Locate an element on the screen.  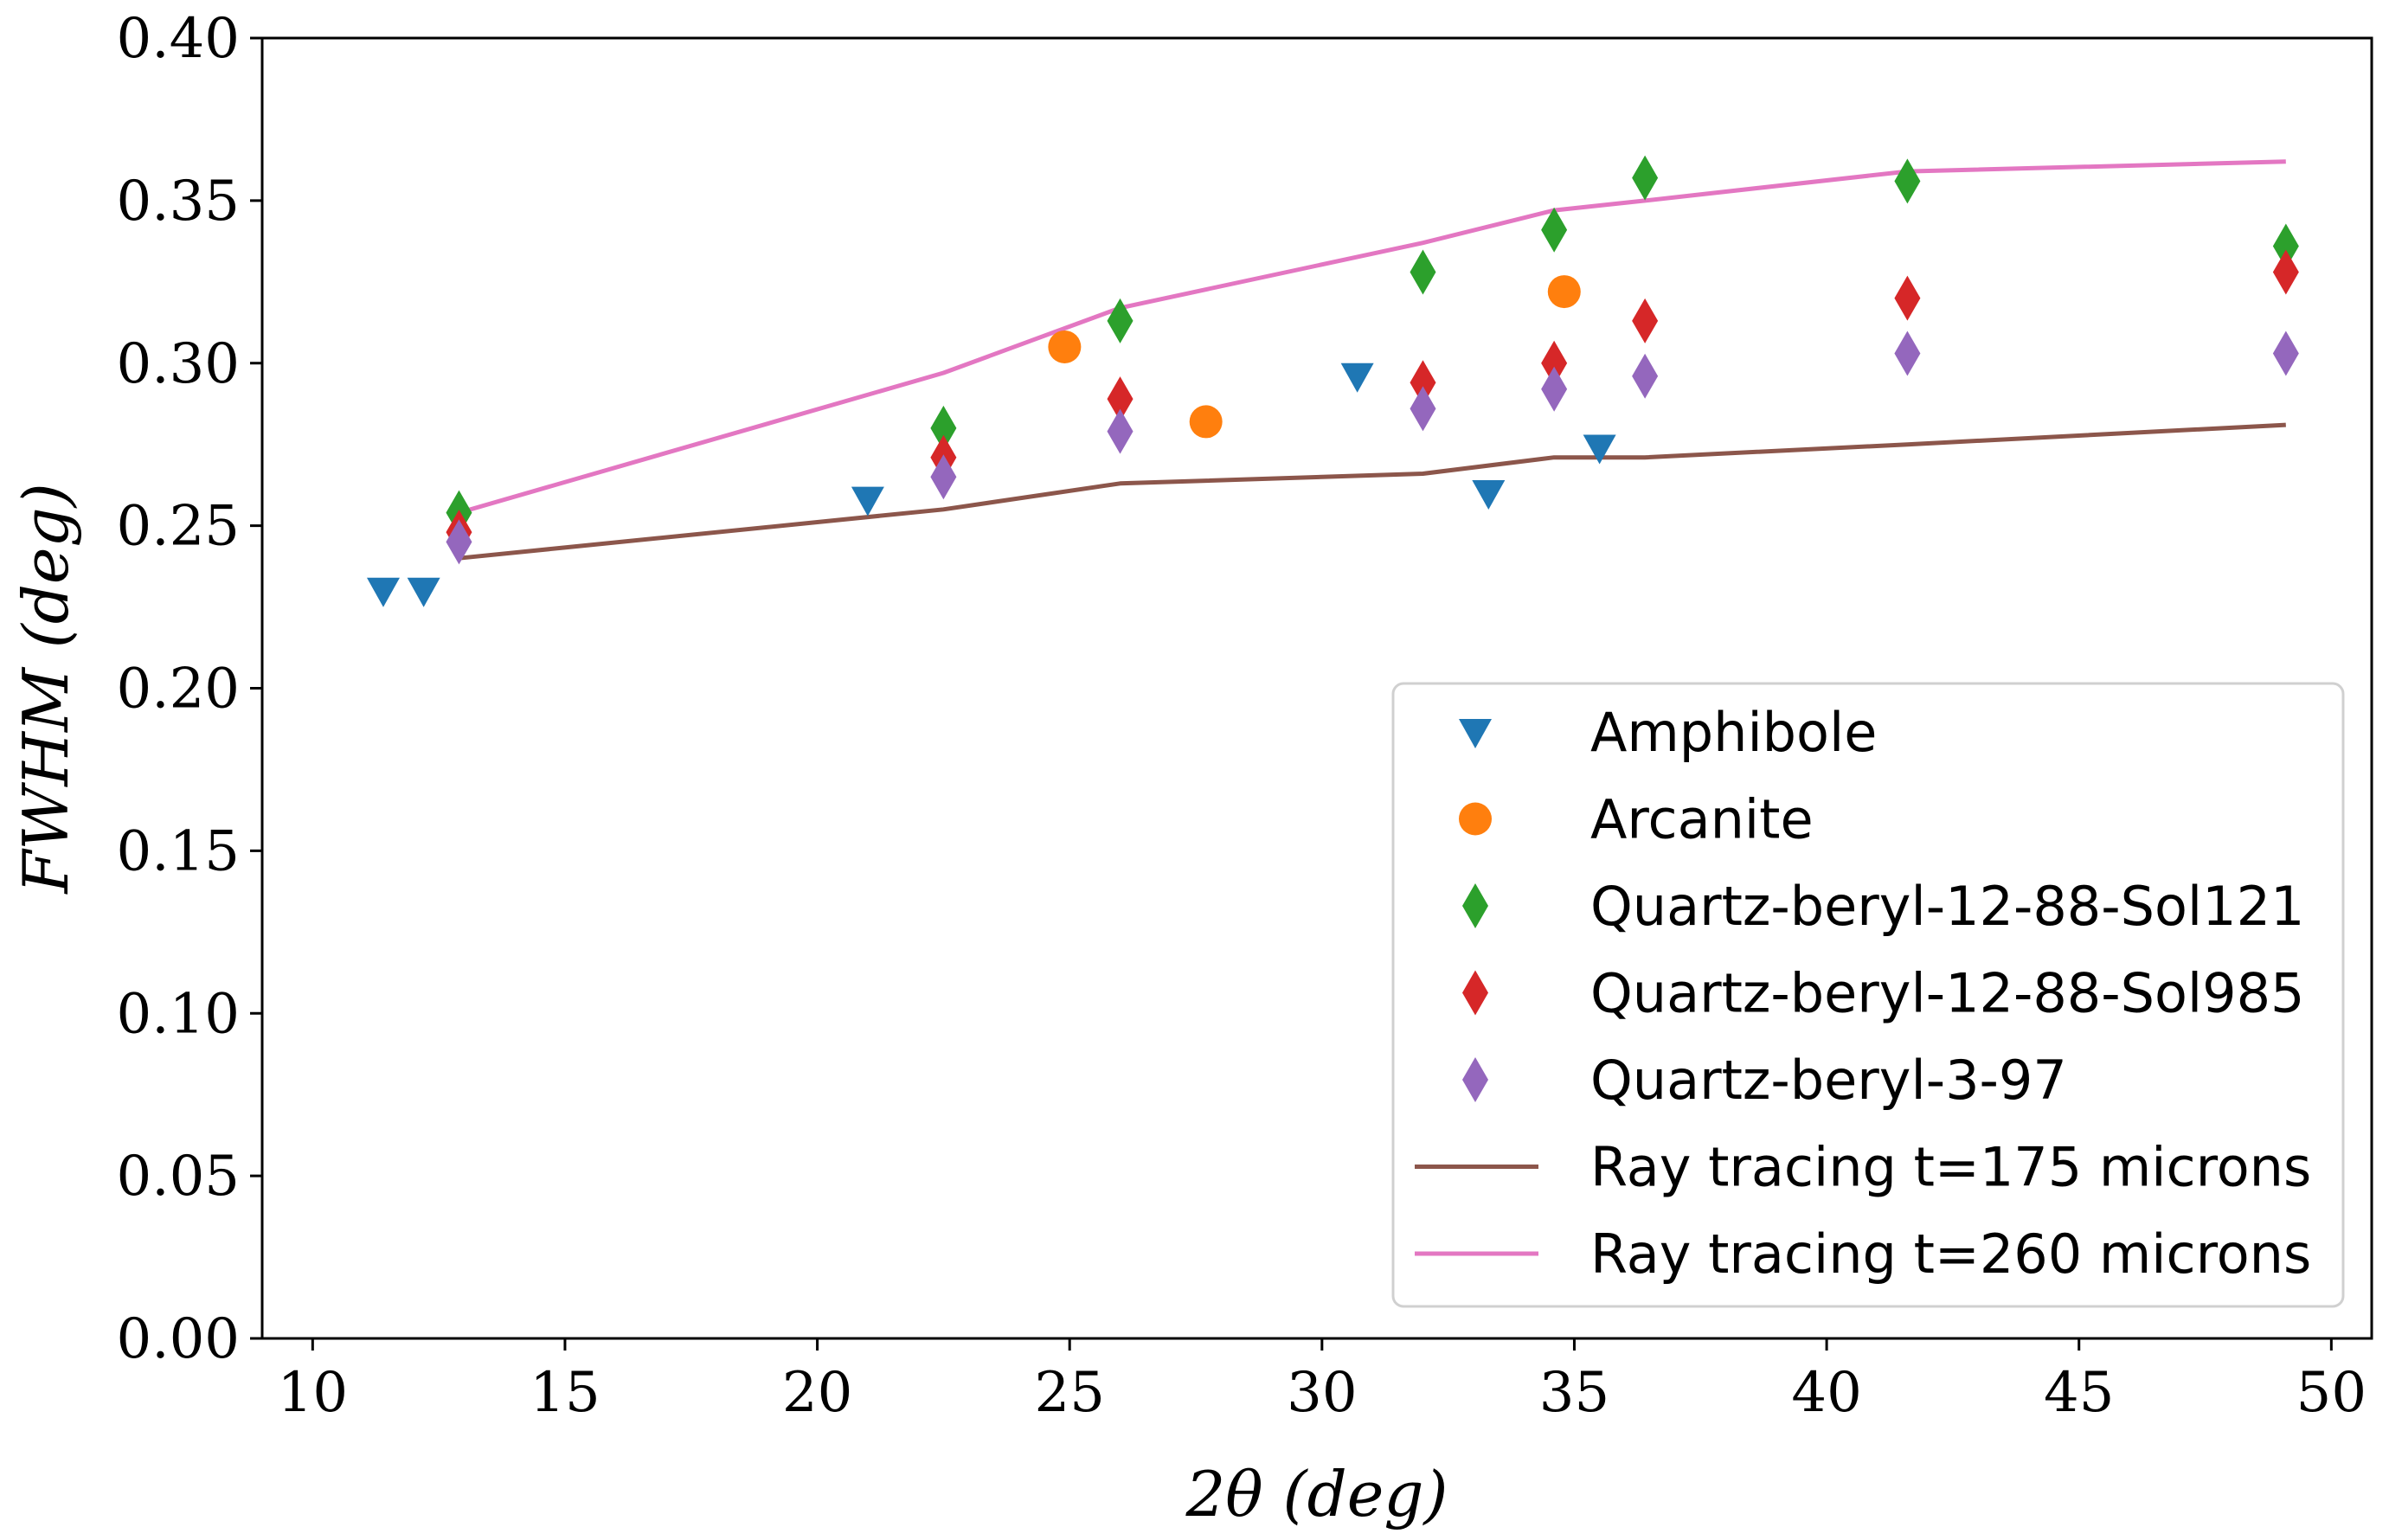
legend-label-1: Arcanite is located at coordinates (1702, 820).